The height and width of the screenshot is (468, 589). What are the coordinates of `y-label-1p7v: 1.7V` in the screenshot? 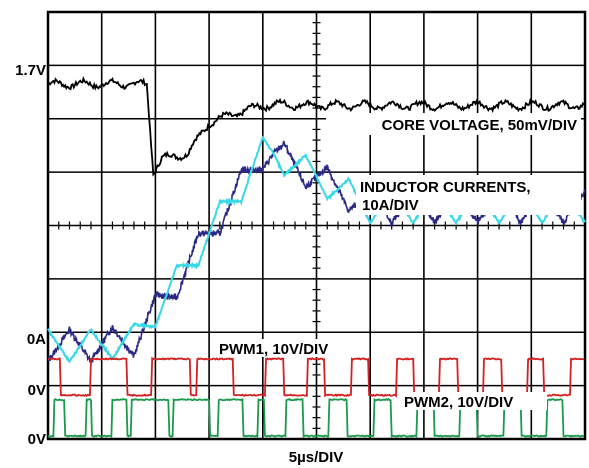 It's located at (30, 70).